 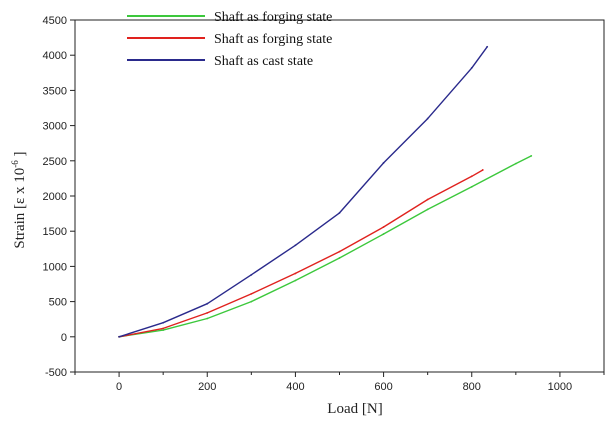 What do you see at coordinates (56, 373) in the screenshot?
I see `y-tick-label: -500` at bounding box center [56, 373].